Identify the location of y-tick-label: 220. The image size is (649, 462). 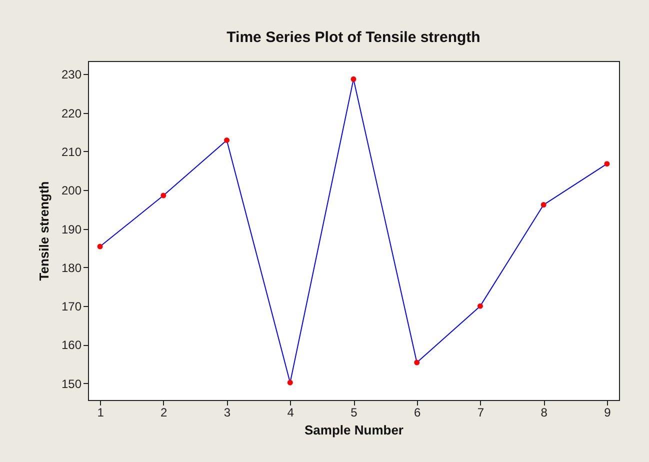
(71, 113).